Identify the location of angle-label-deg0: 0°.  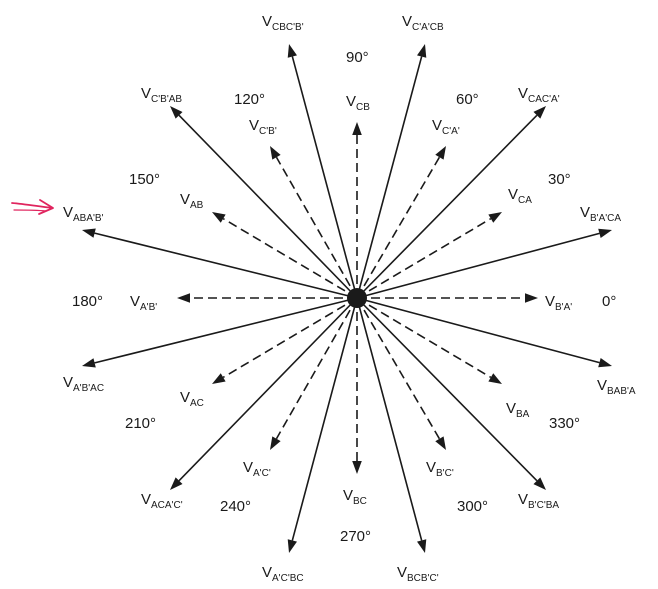
(609, 301).